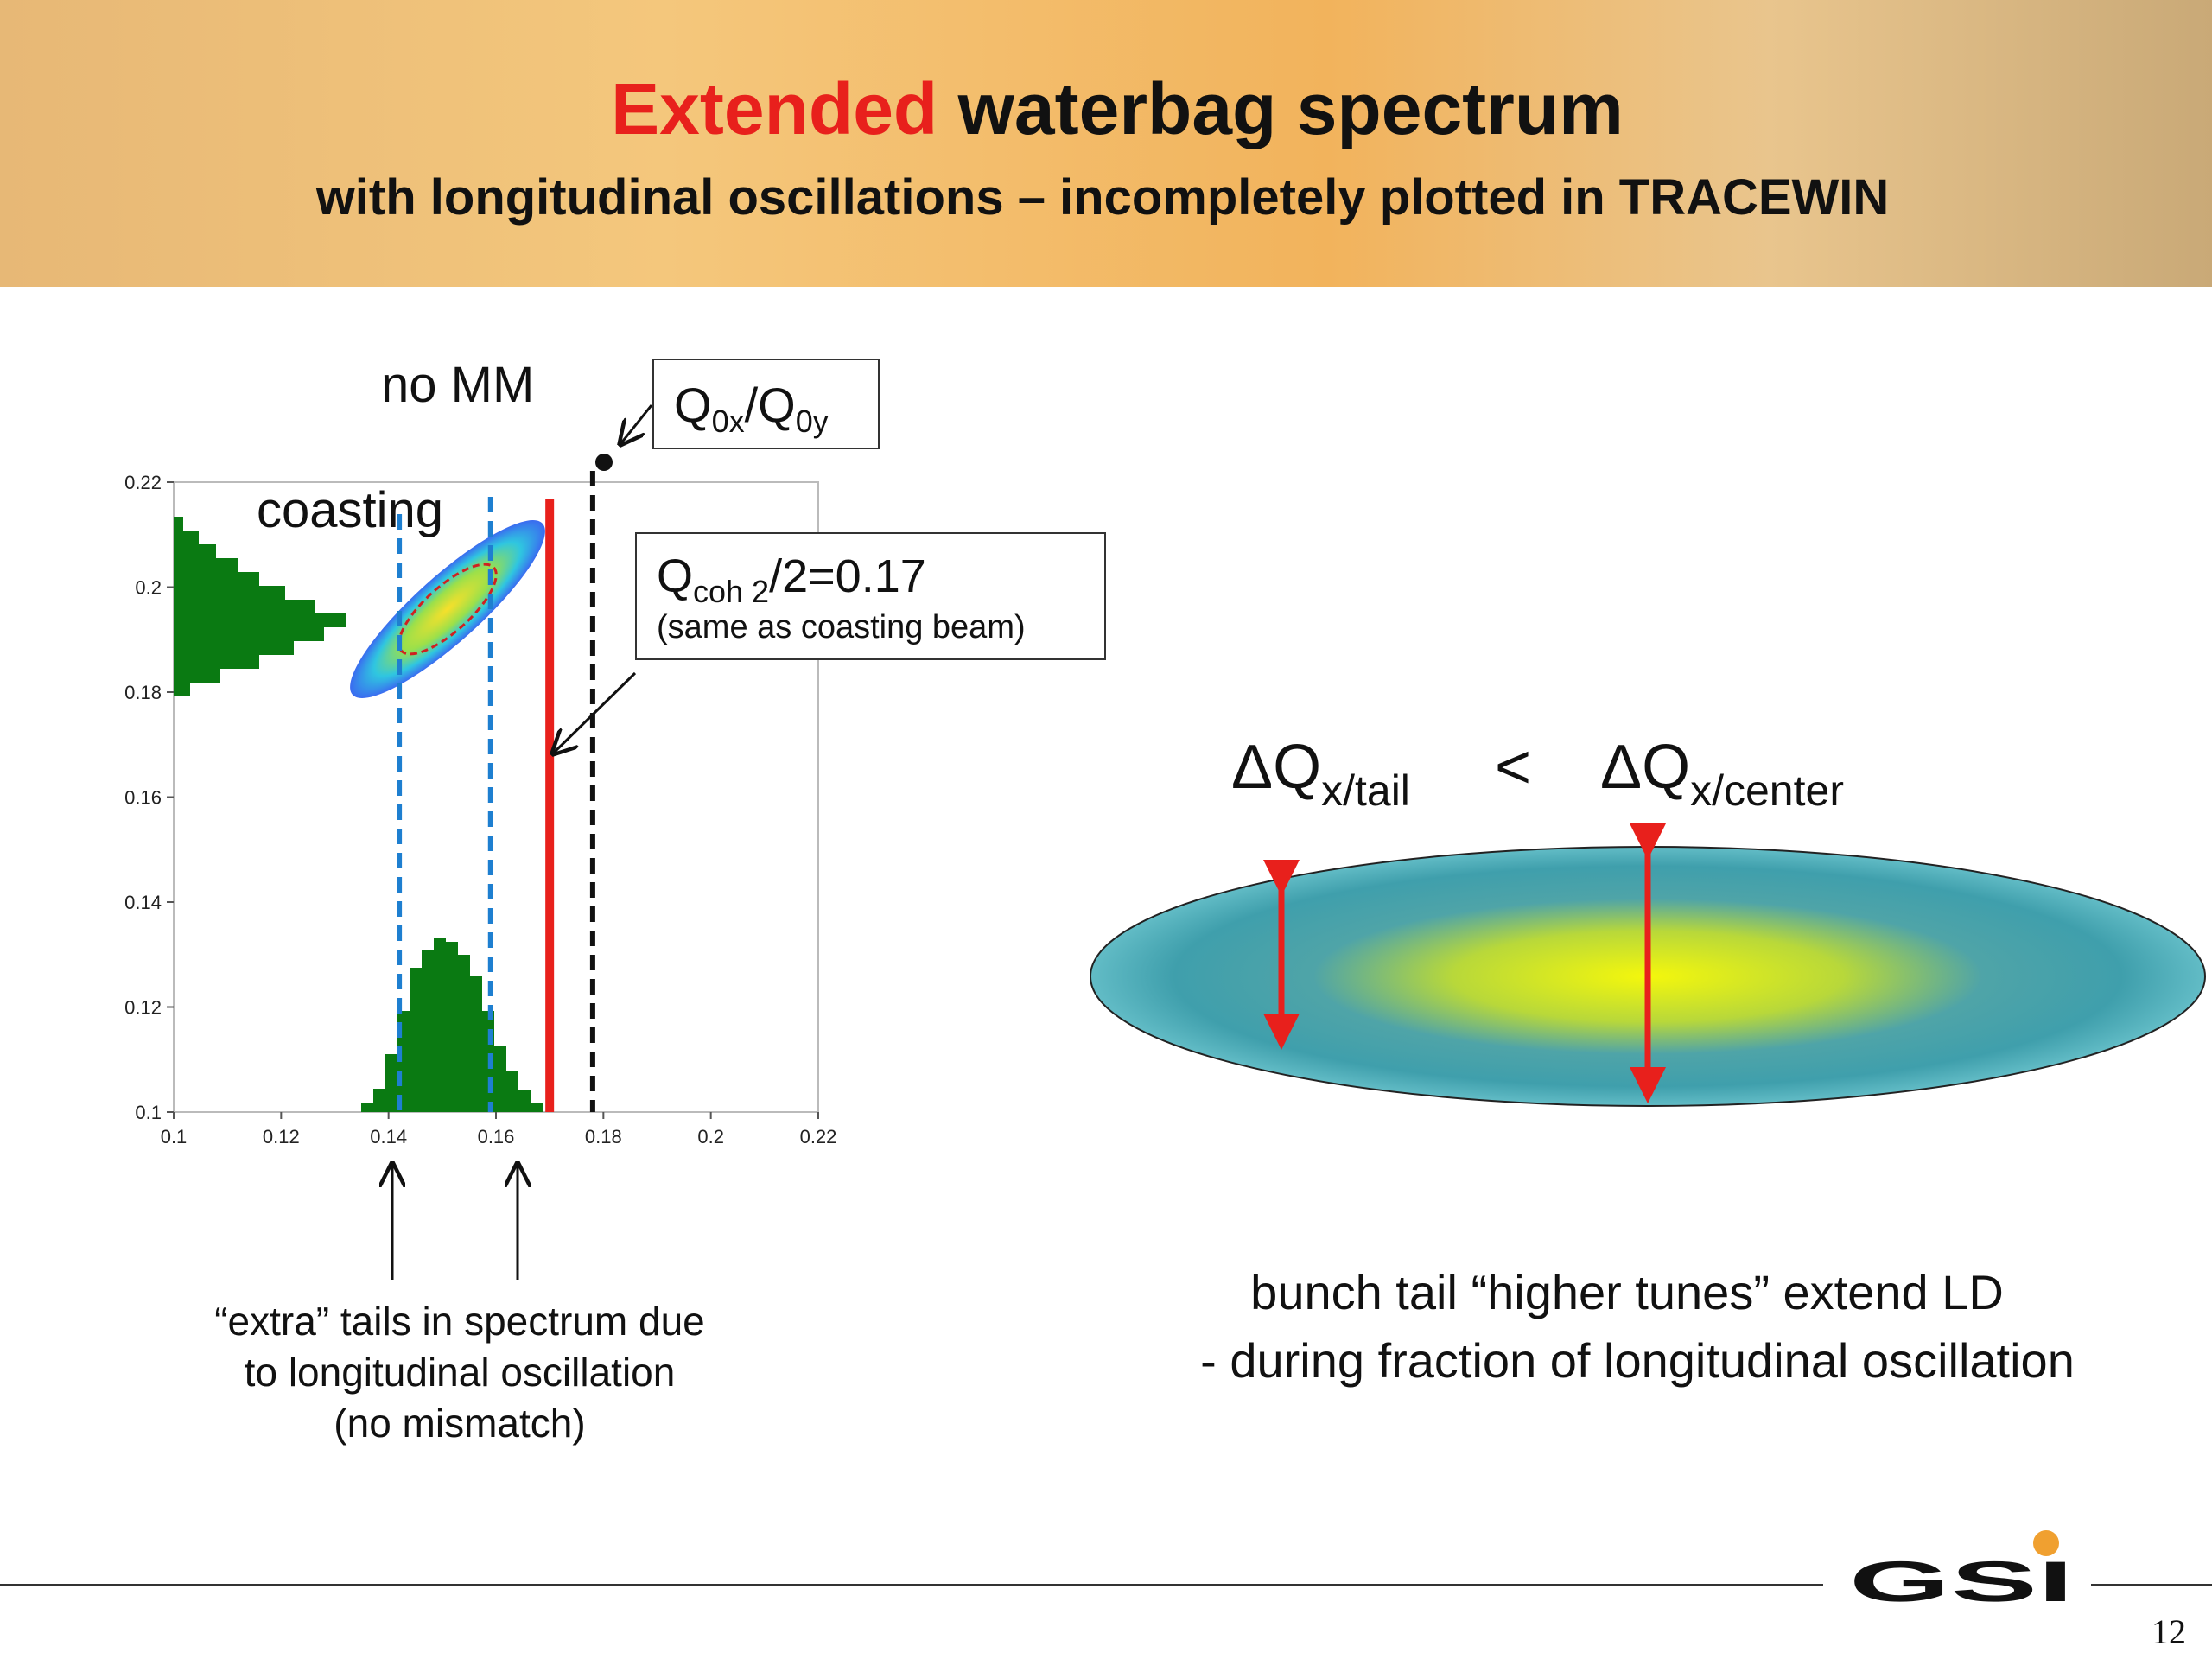 The height and width of the screenshot is (1659, 2212). I want to click on caption-line: “extra” tails in spectrum due, so click(459, 1321).